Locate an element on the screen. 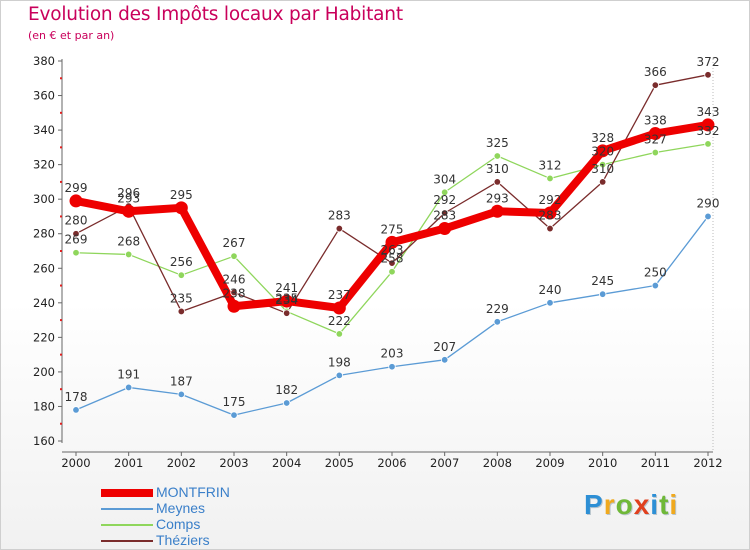 This screenshot has height=550, width=750. y-tick-label: 360 is located at coordinates (44, 96).